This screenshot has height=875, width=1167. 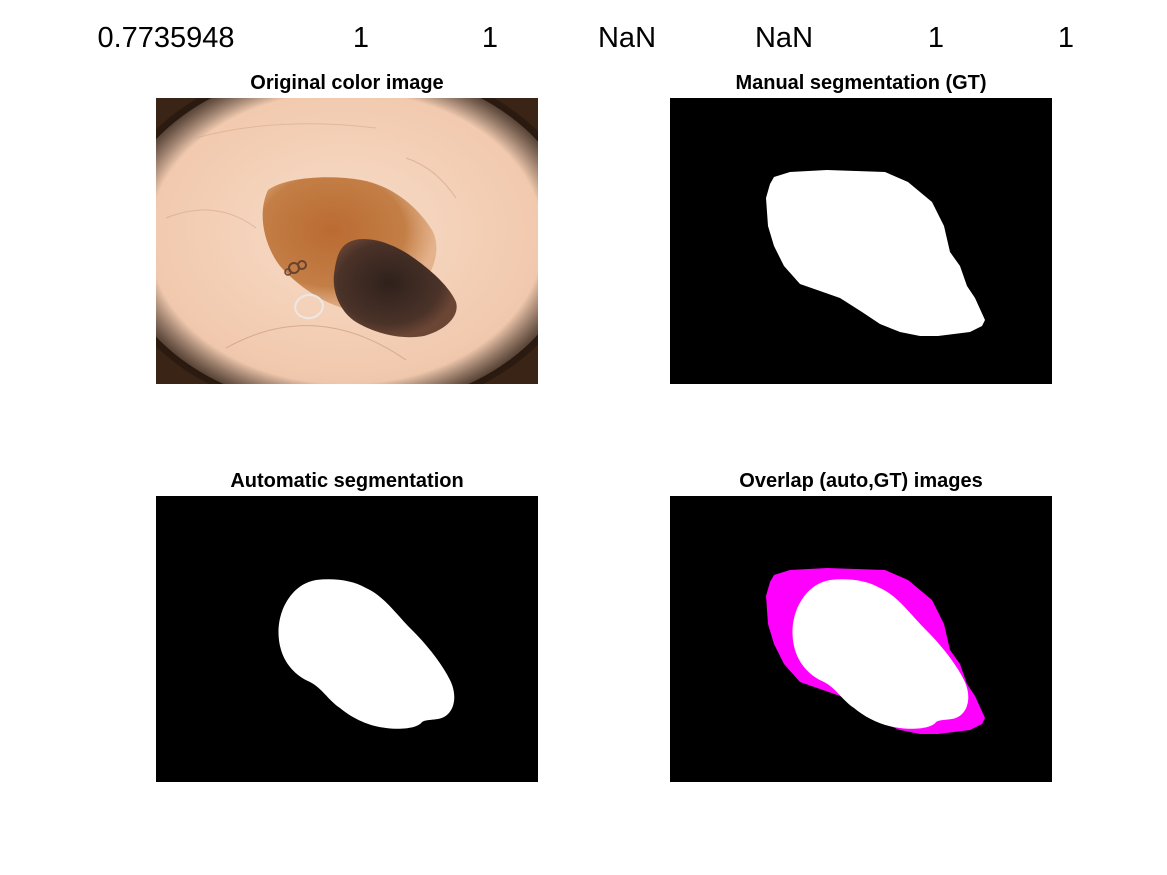 What do you see at coordinates (861, 481) in the screenshot?
I see `overlap-title: Overlap (auto,GT) images` at bounding box center [861, 481].